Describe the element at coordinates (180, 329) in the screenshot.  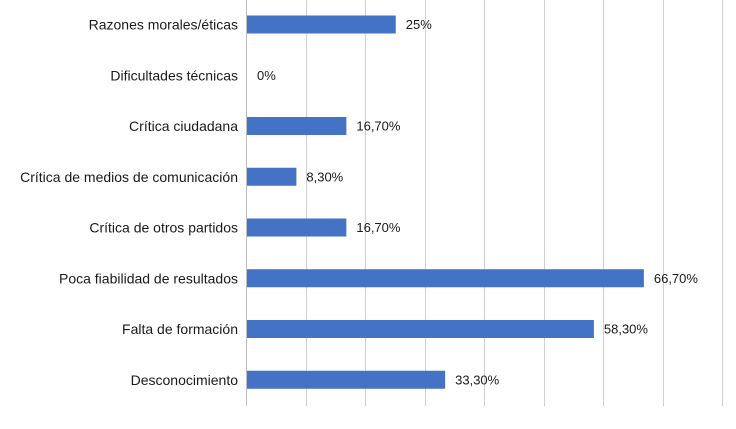
I see `category-label: Falta de formación` at that location.